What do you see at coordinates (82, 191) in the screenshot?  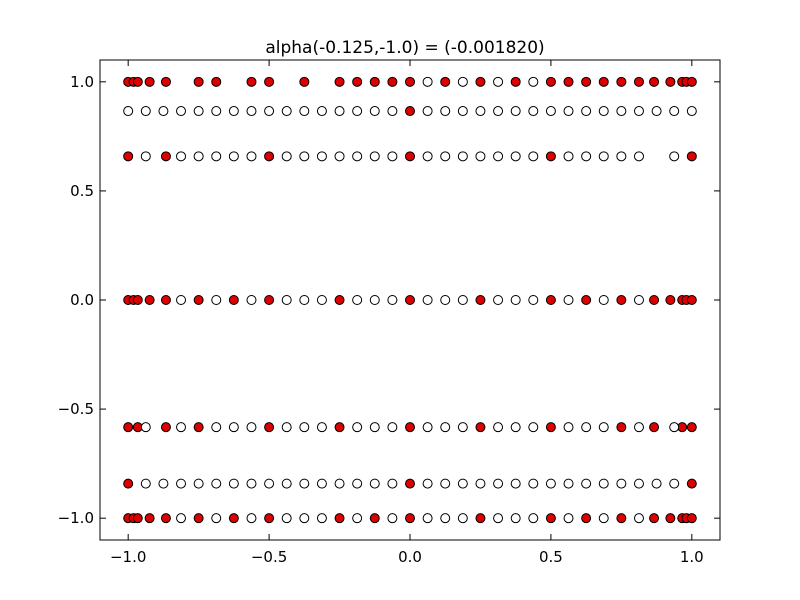 I see `y-tick-label: 0.5` at bounding box center [82, 191].